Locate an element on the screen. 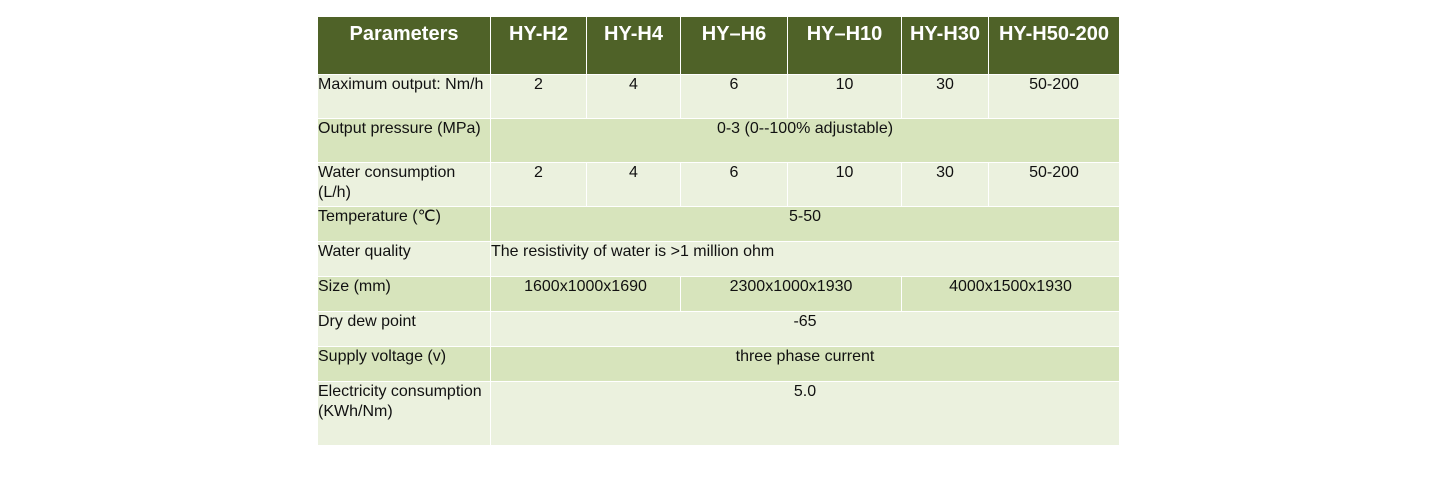  header-hy-h50-200: HY-H50-200 is located at coordinates (1054, 45).